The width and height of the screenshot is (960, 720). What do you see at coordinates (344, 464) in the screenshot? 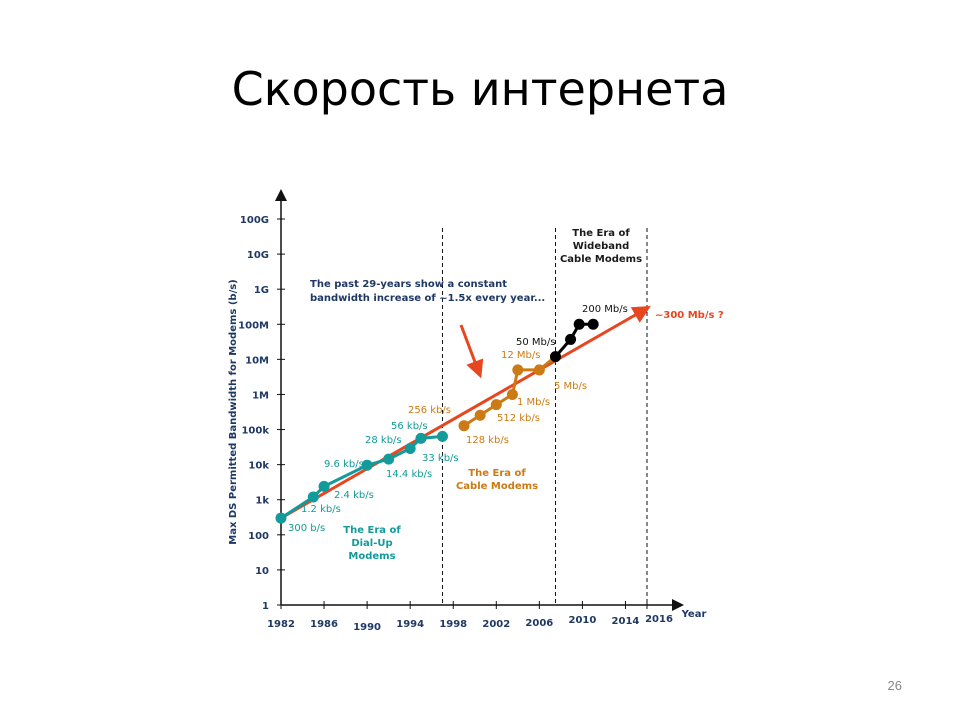
I see `data-label: 9.6 kb/s` at bounding box center [344, 464].